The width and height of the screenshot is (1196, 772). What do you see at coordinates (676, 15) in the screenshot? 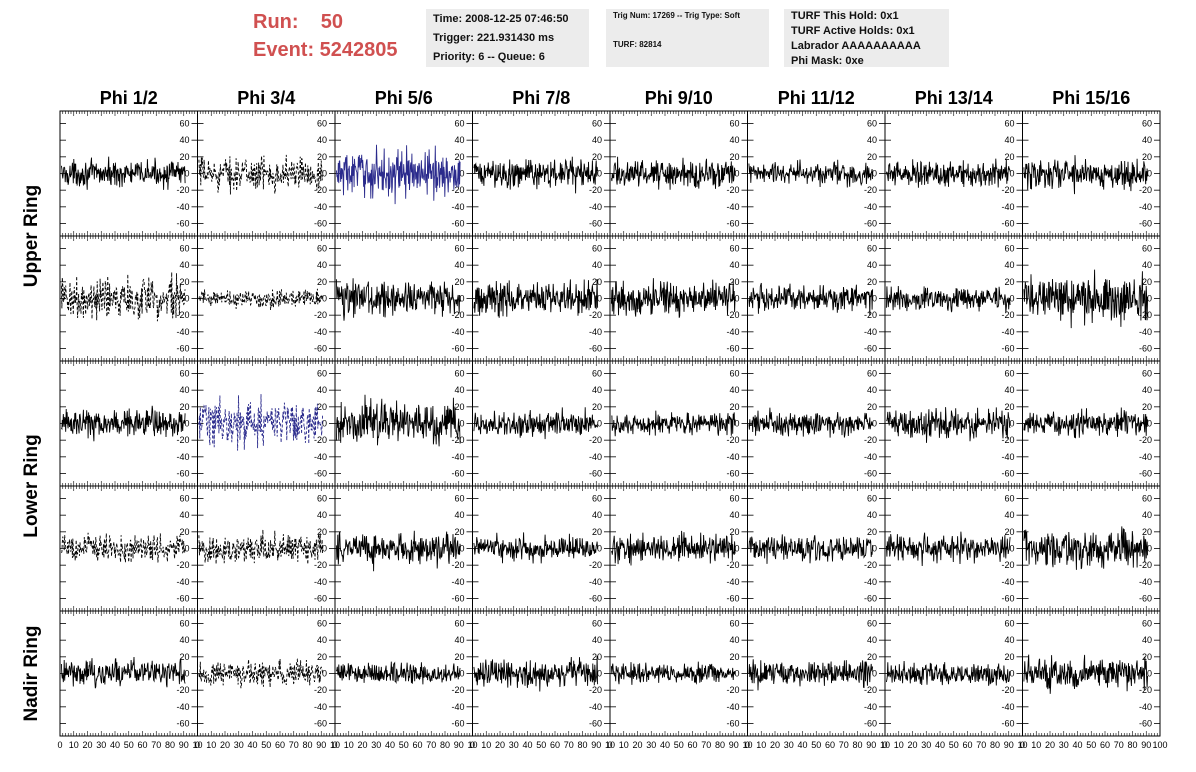
I see `trig-num-text: Trig Num: 17269 -- Trig Type: Soft` at bounding box center [676, 15].